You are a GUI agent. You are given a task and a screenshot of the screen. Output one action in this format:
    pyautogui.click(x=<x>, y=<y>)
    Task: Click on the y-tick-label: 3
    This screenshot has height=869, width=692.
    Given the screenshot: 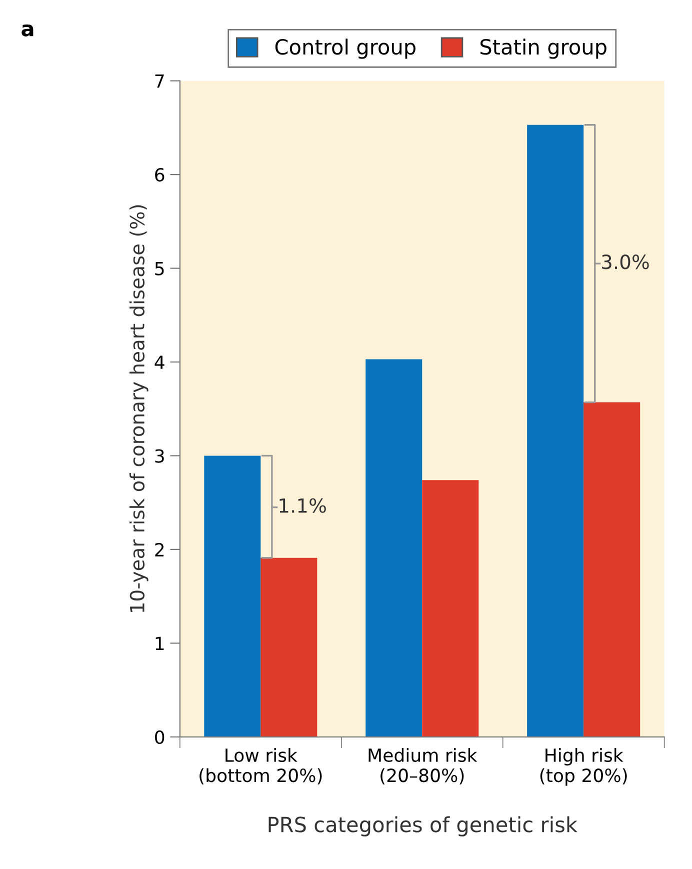 What is the action you would take?
    pyautogui.click(x=159, y=456)
    